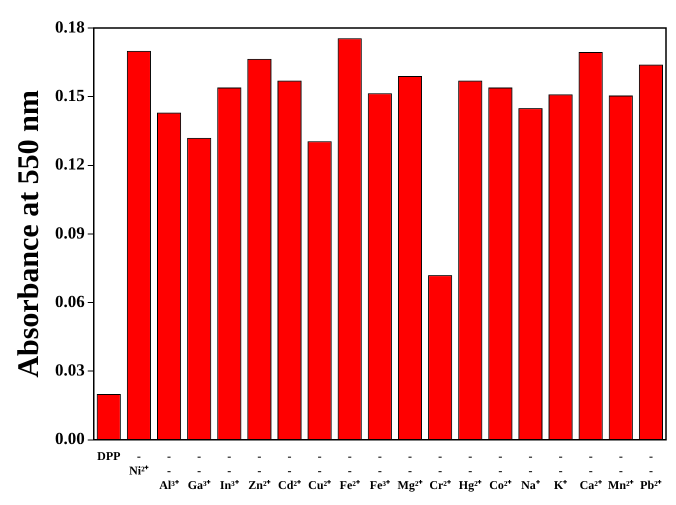  I want to click on y-tick-label: 0.15, so click(70, 96).